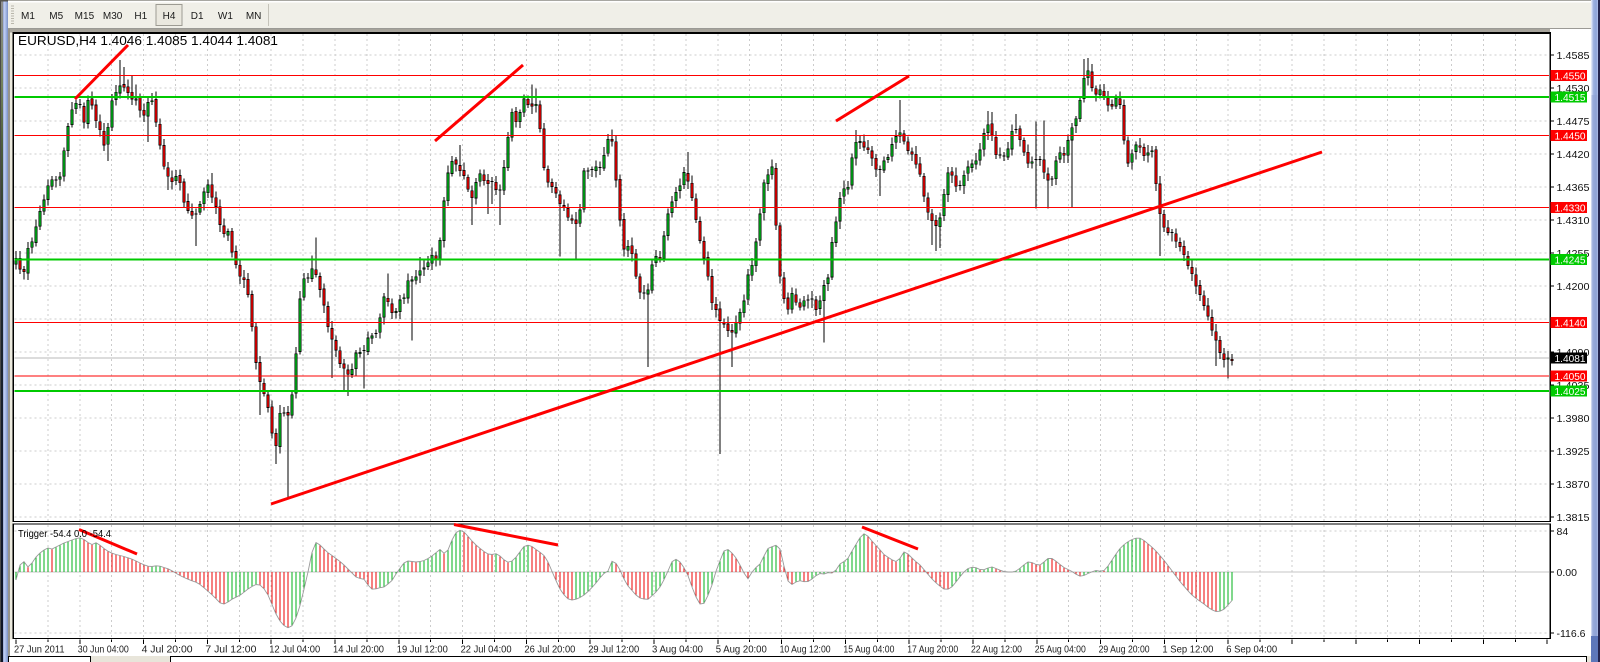  What do you see at coordinates (358, 650) in the screenshot?
I see `svg-text: 14 Jul 20:00` at bounding box center [358, 650].